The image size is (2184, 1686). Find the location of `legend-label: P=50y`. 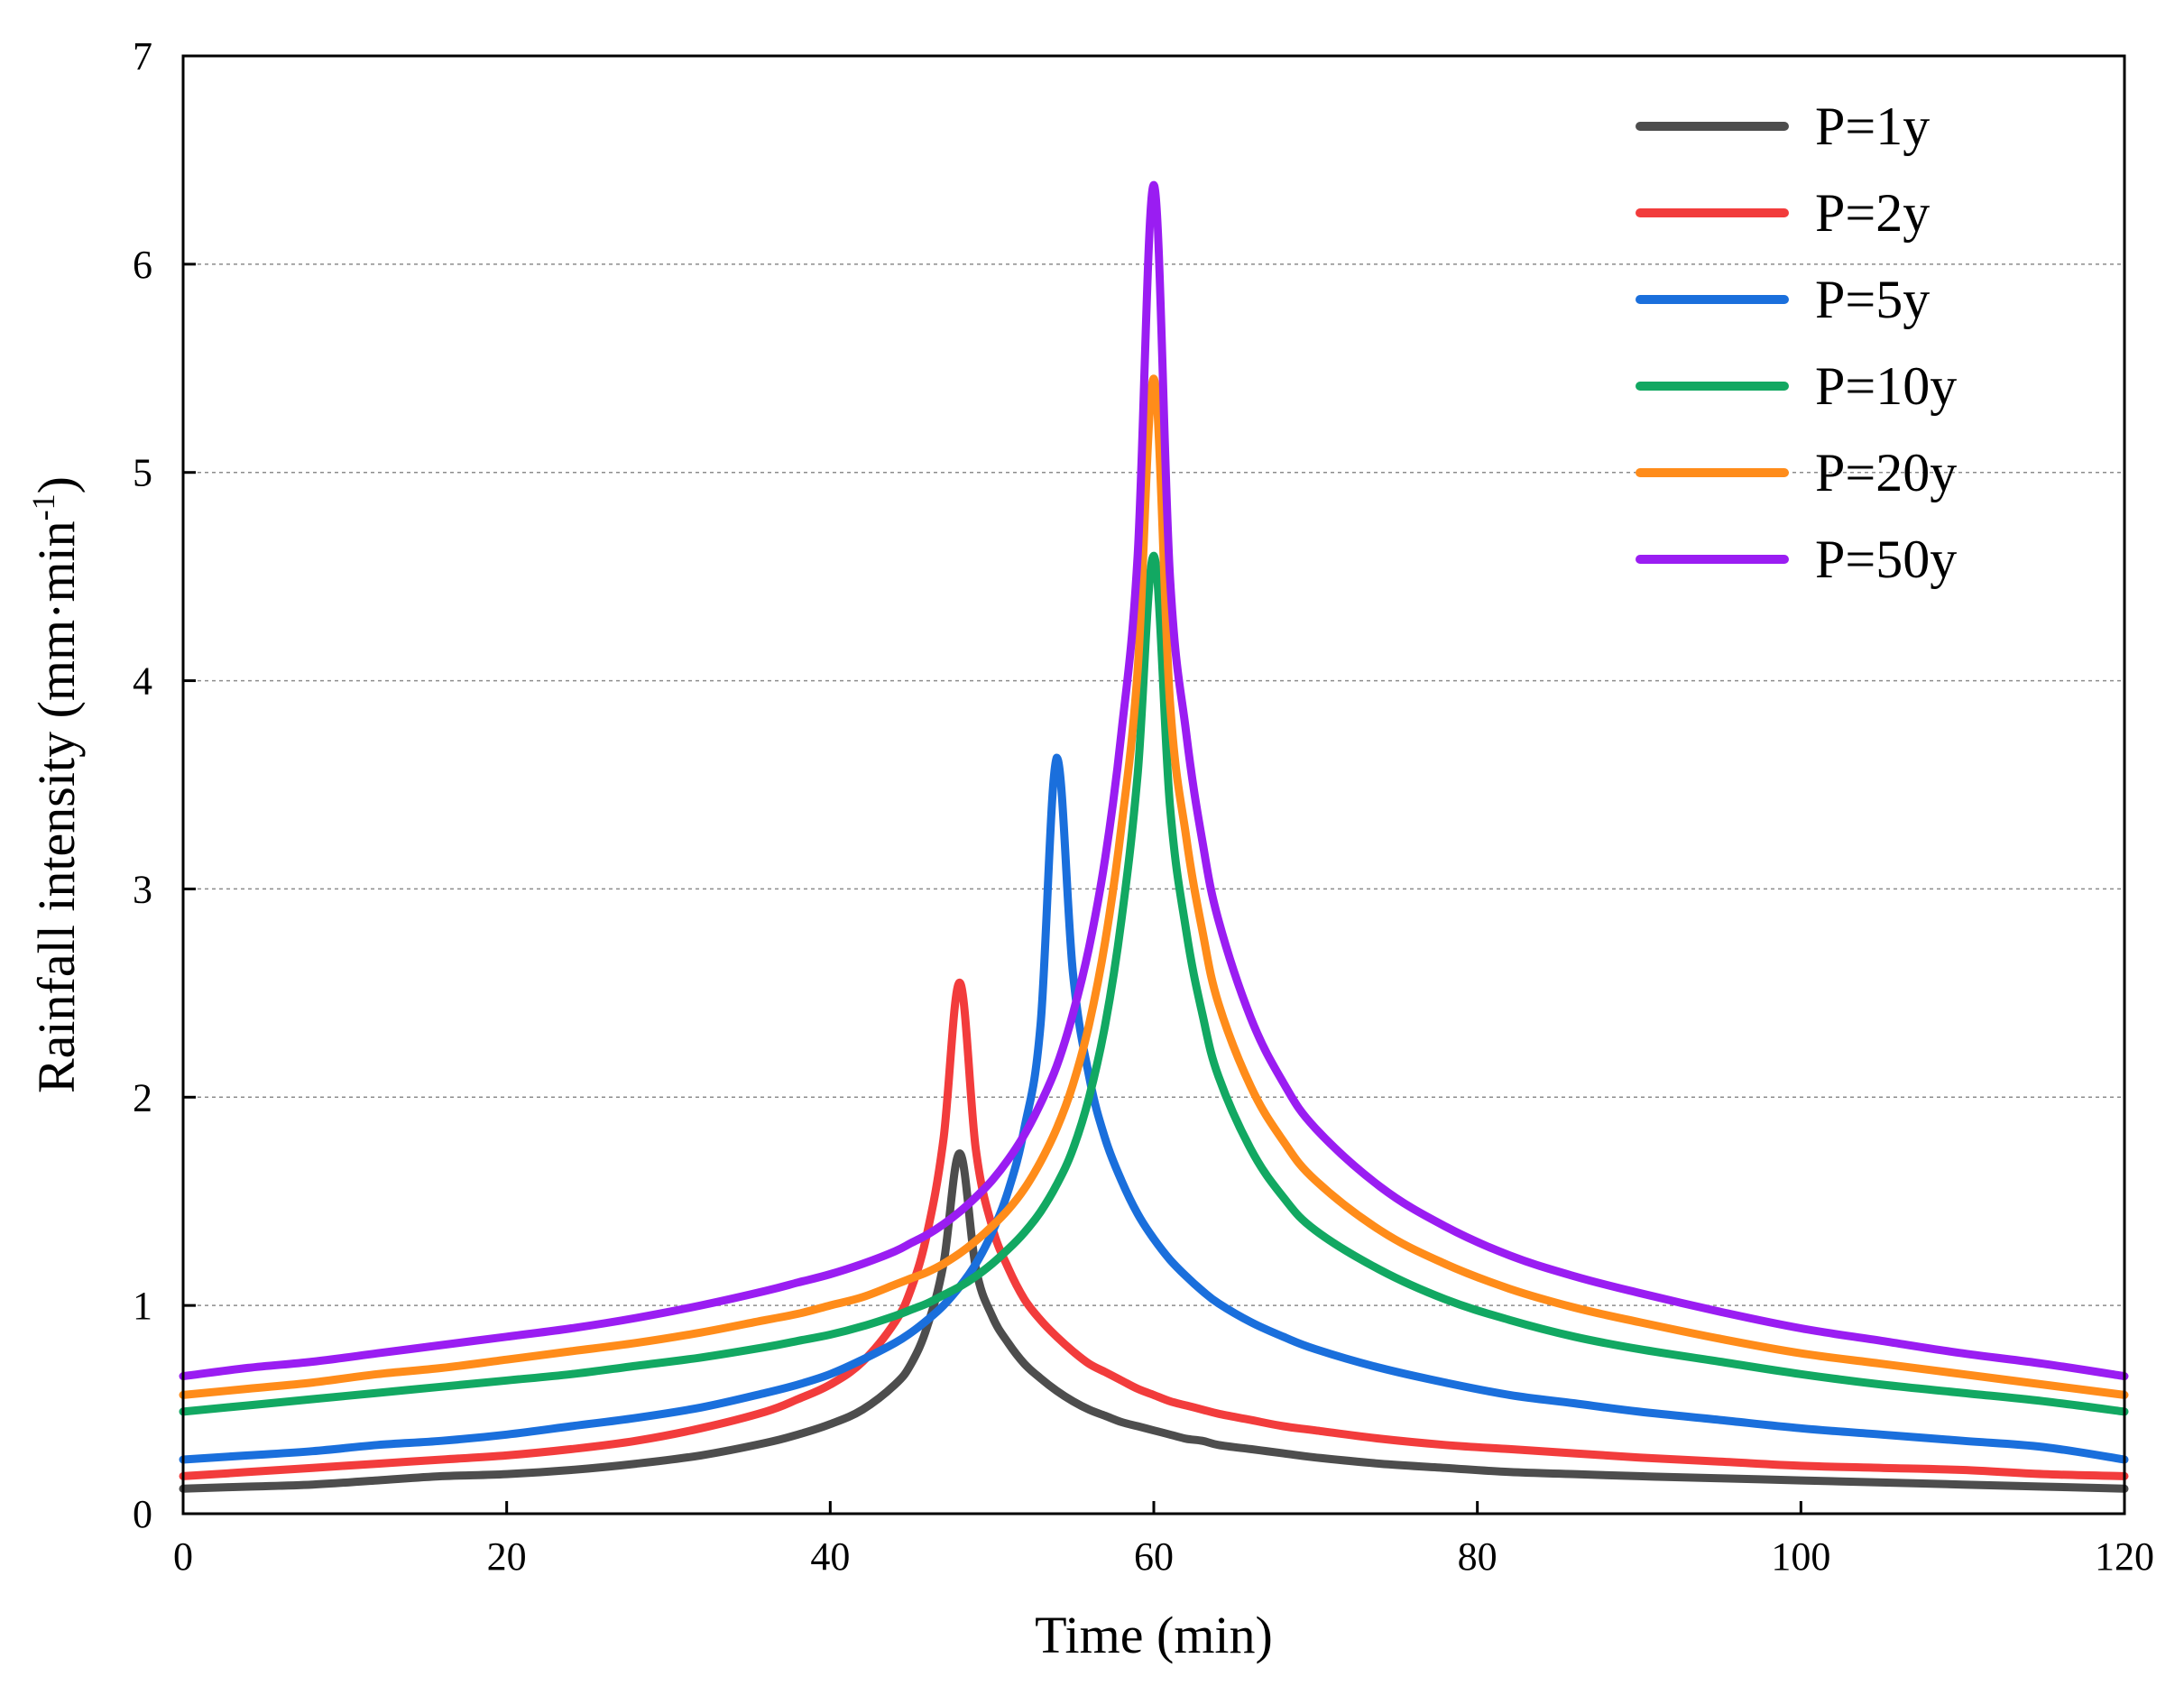

legend-label: P=50y is located at coordinates (1886, 559).